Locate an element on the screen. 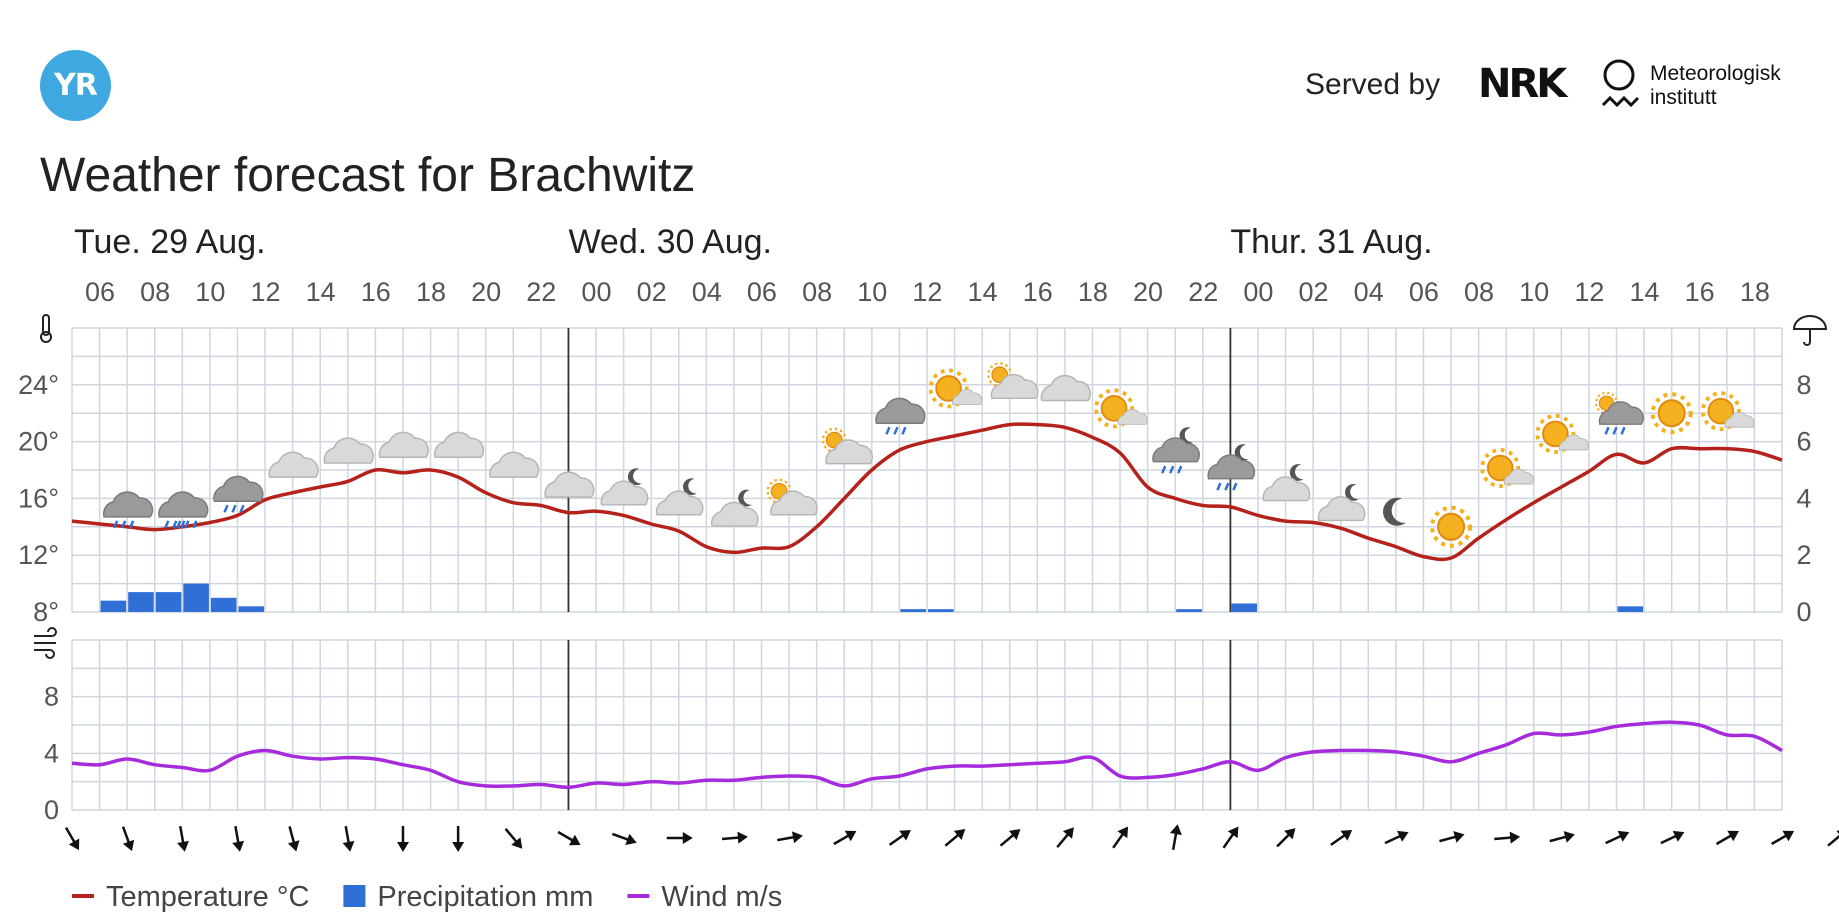 The height and width of the screenshot is (924, 1839). wind-tick-label: 8 is located at coordinates (51, 697).